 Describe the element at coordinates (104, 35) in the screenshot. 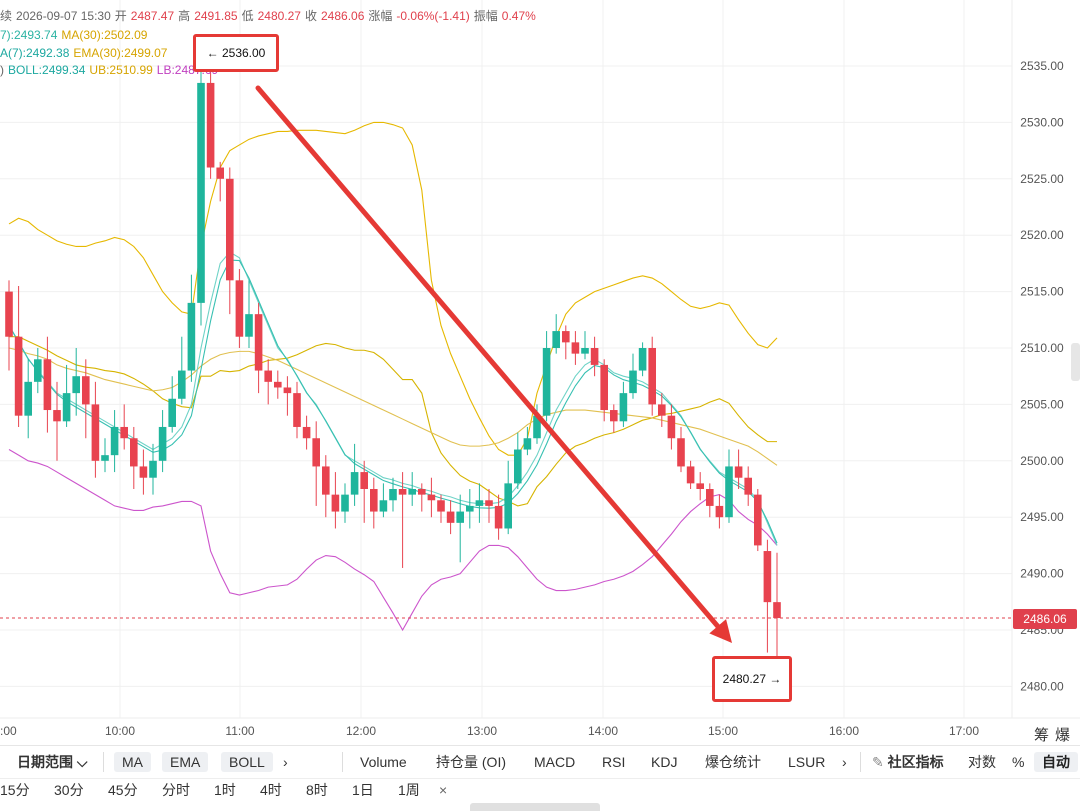

I see `ma30-value: MA(30):2502.09` at that location.